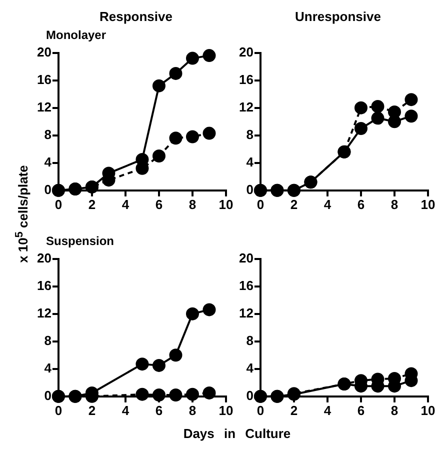 This screenshot has width=446, height=476. What do you see at coordinates (136, 17) in the screenshot?
I see `chart-title: Responsive` at bounding box center [136, 17].